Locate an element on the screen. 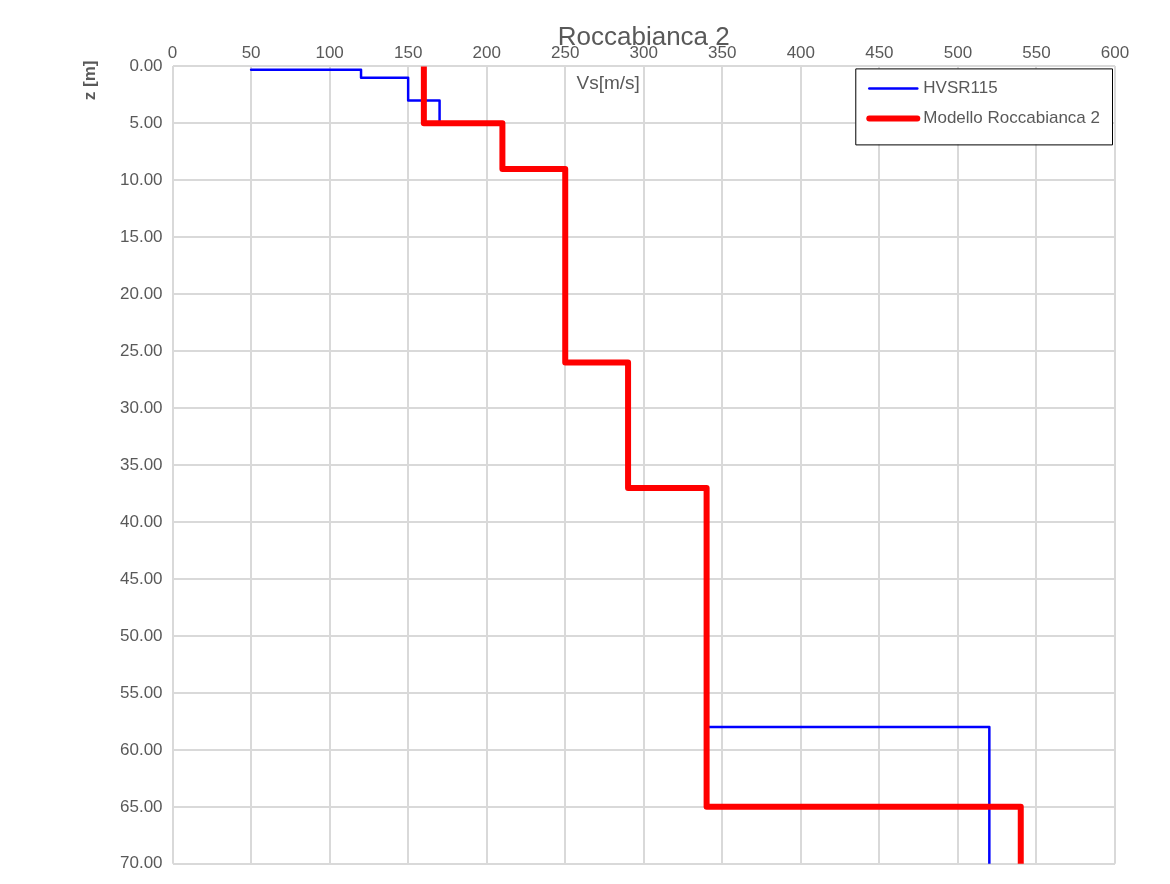 This screenshot has height=884, width=1170. x-tick-label: 600 is located at coordinates (1115, 52).